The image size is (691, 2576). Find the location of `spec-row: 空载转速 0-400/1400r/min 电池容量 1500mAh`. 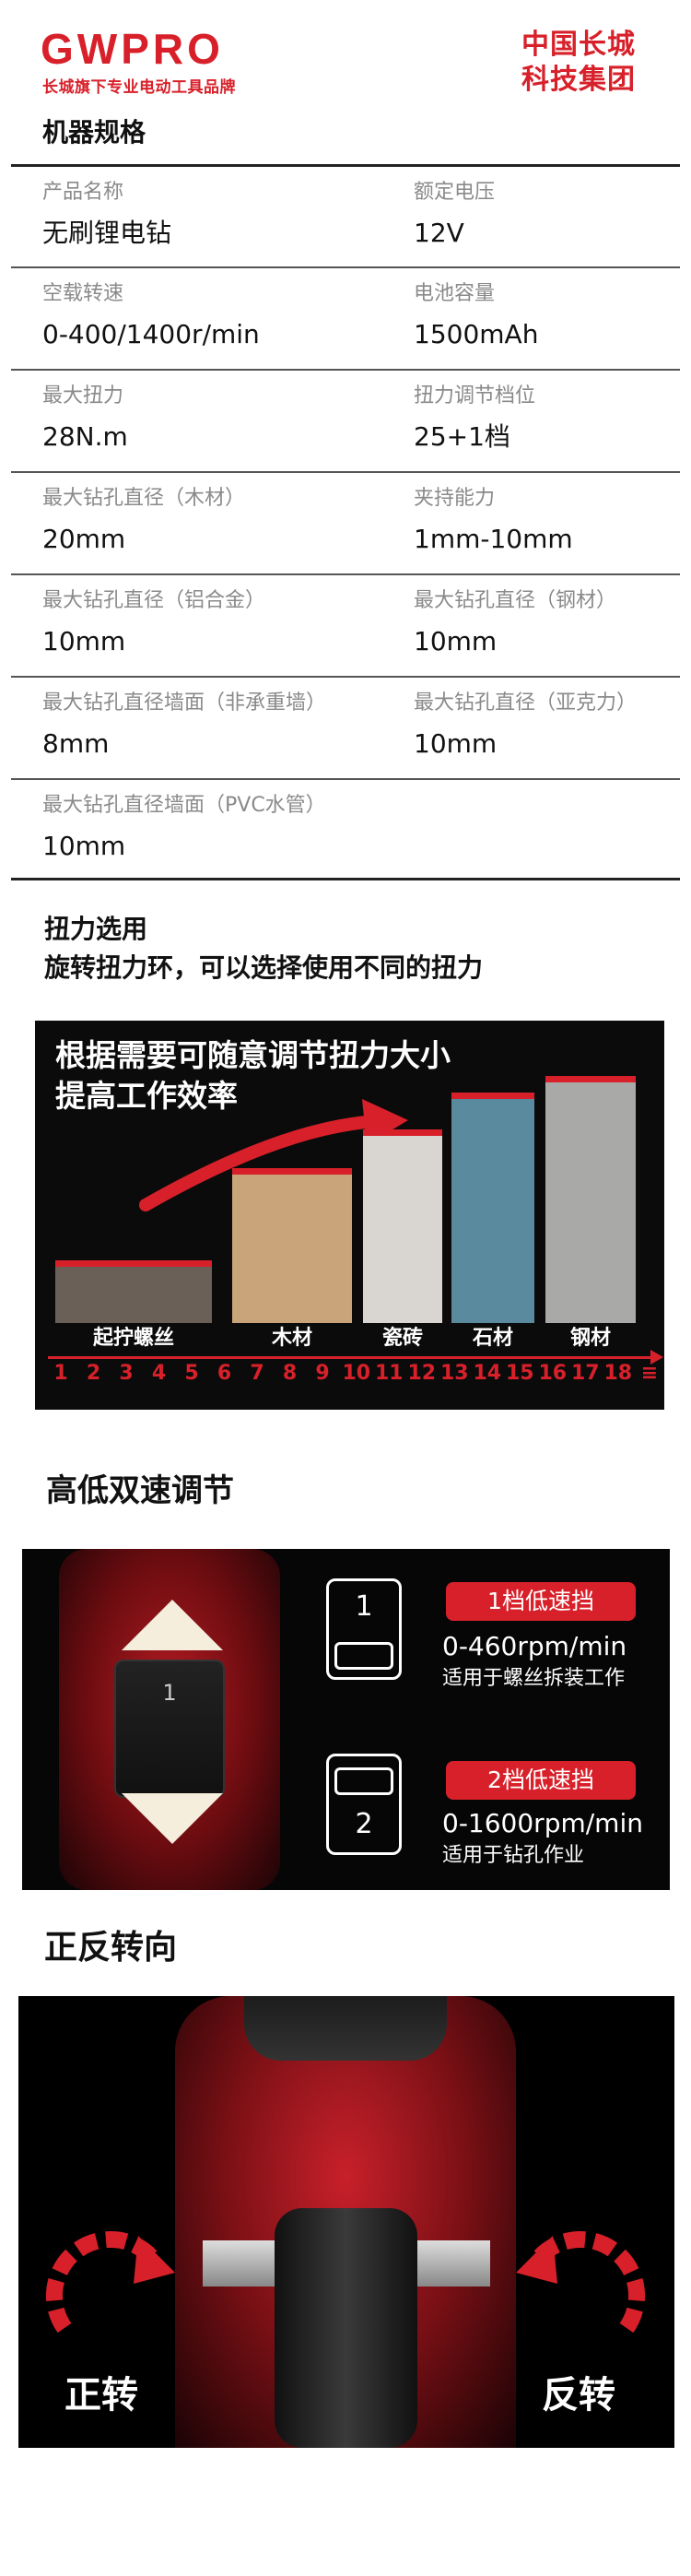

spec-row: 空载转速 0-400/1400r/min 电池容量 1500mAh is located at coordinates (345, 317).